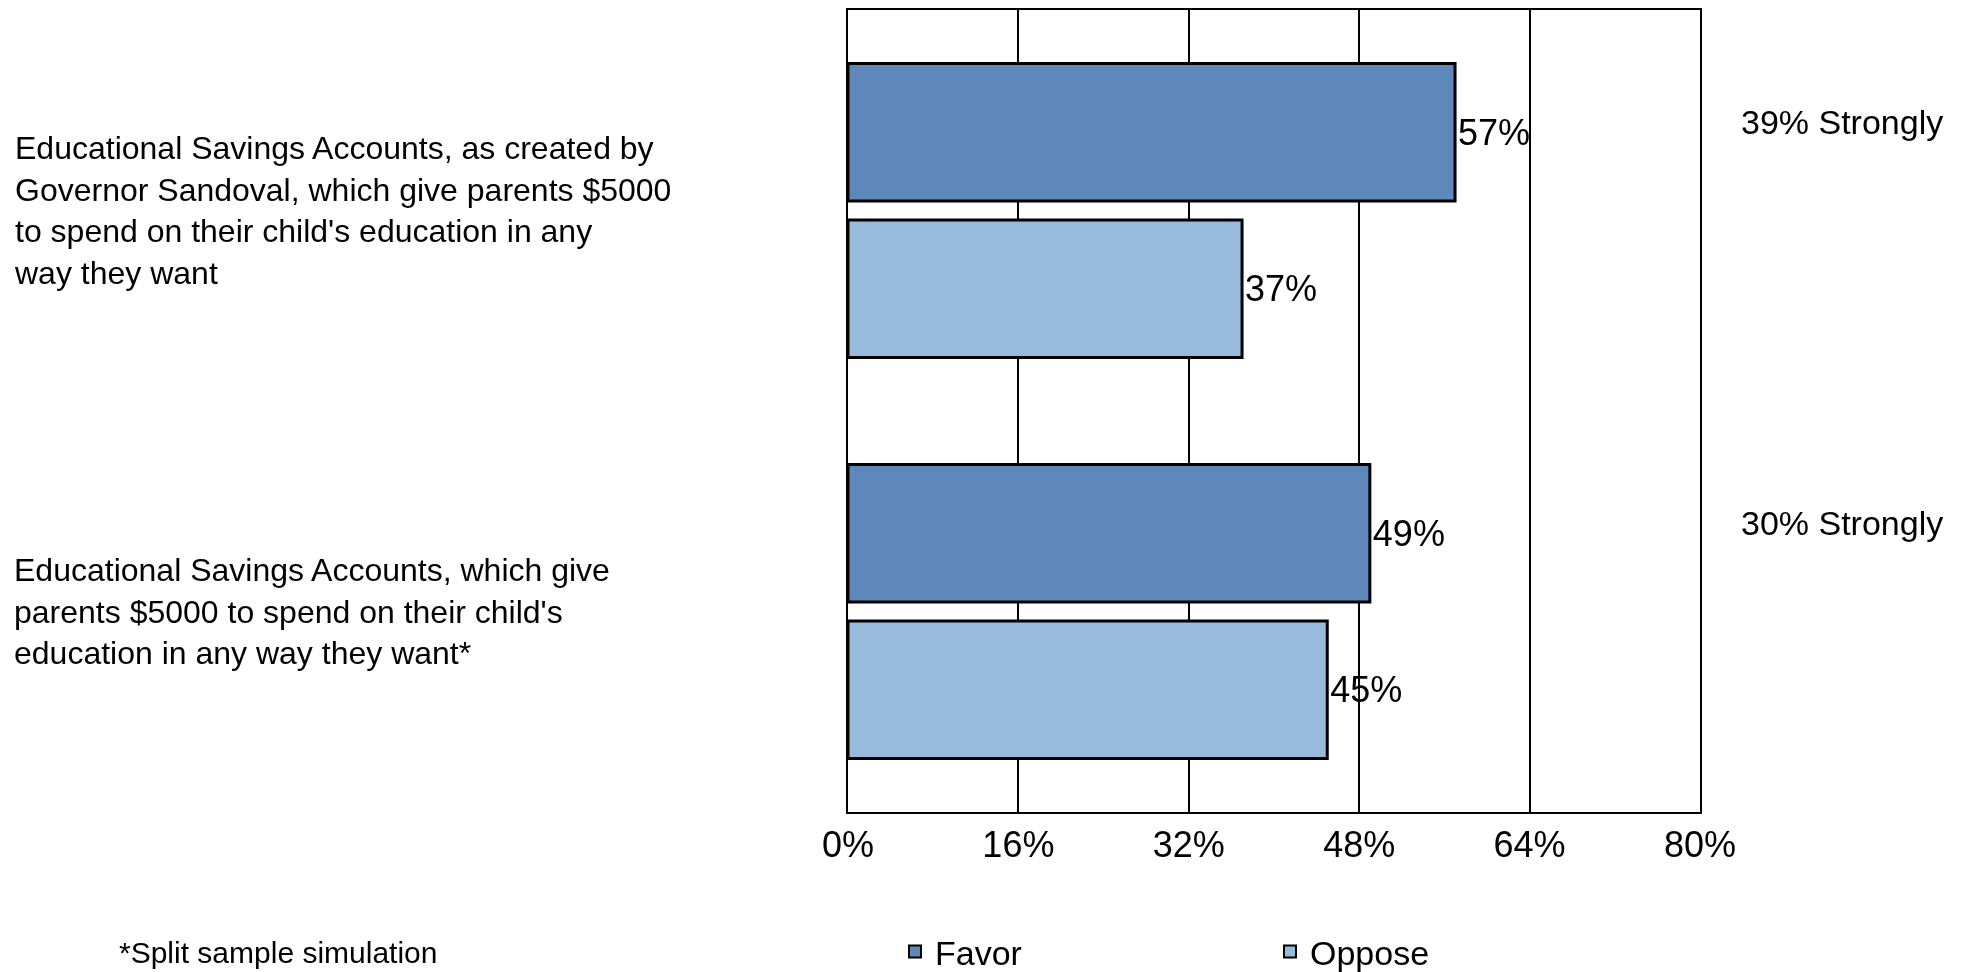 This screenshot has width=1978, height=972. Describe the element at coordinates (978, 952) in the screenshot. I see `legend-label: Favor` at that location.